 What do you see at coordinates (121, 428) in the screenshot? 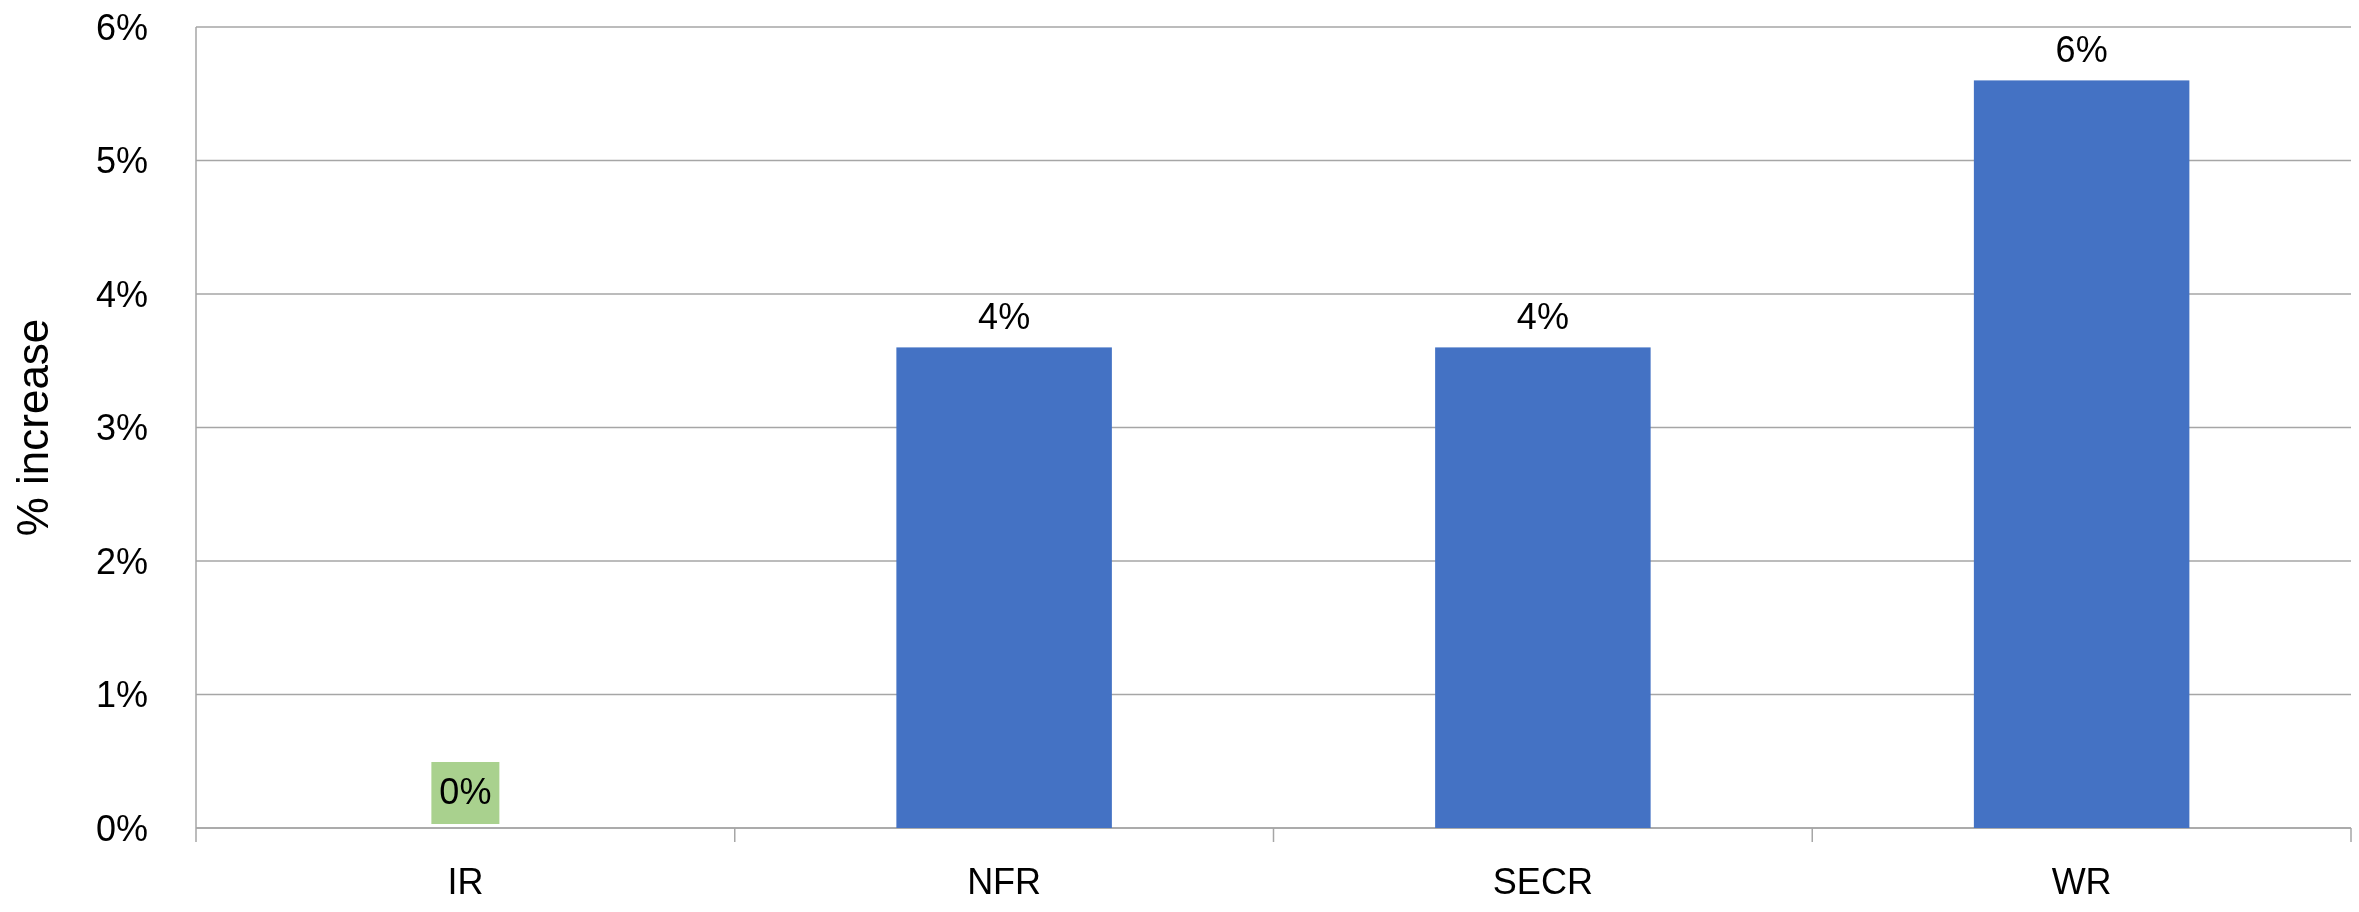
I see `y-tick-label: 3%` at bounding box center [121, 428].